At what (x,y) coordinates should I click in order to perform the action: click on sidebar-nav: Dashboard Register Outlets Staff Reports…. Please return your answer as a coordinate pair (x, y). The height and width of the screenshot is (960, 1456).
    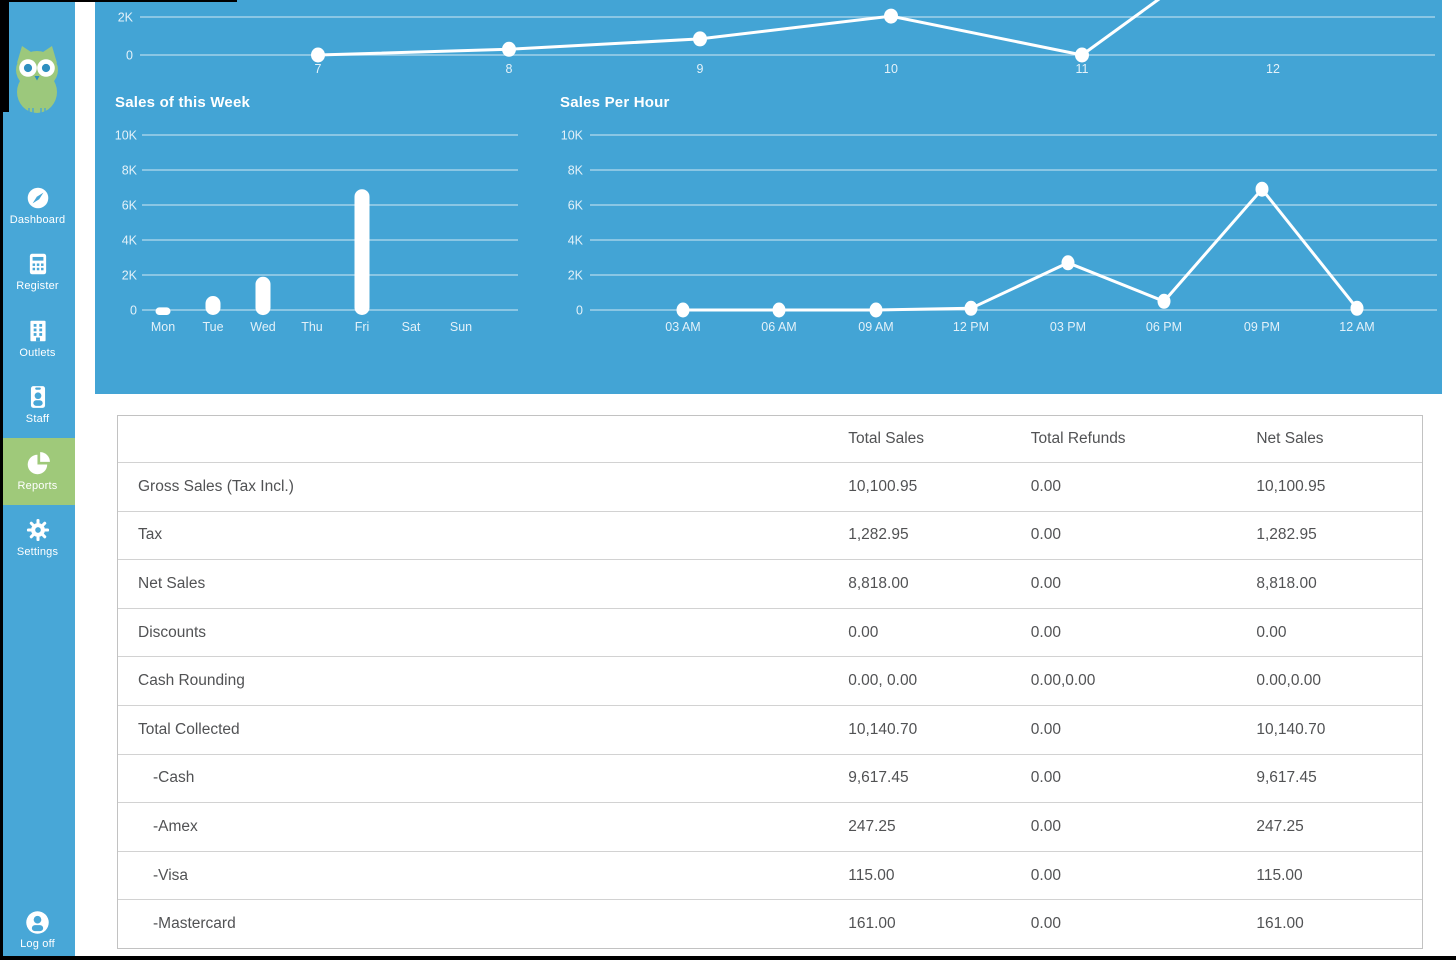
    Looking at the image, I should click on (37, 371).